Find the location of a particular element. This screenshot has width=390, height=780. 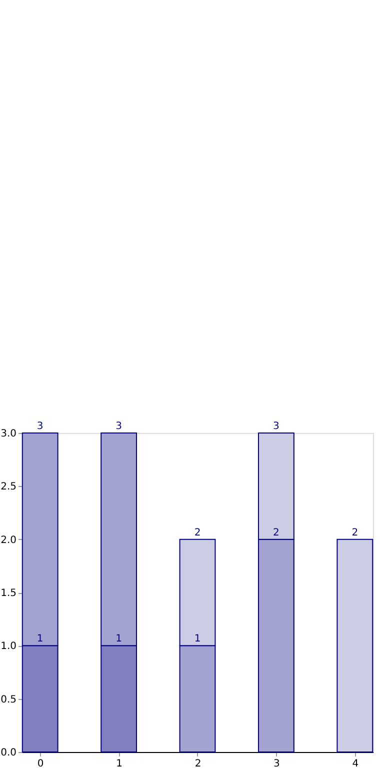

x-tick-label: 4 is located at coordinates (355, 764).